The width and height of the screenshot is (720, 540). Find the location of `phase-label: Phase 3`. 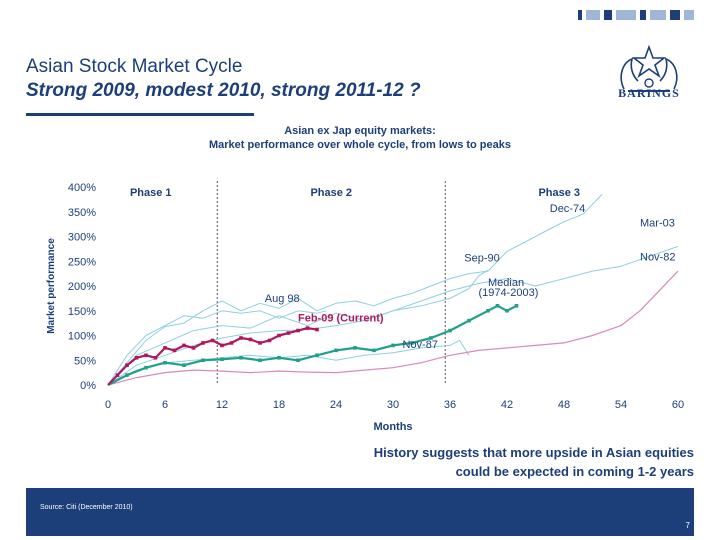

phase-label: Phase 3 is located at coordinates (559, 193).